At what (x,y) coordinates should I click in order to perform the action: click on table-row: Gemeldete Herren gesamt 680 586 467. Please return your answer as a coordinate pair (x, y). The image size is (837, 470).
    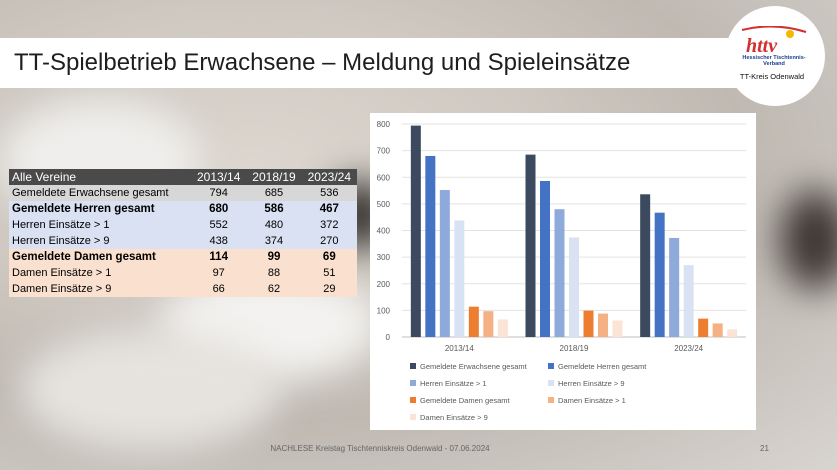
    Looking at the image, I should click on (183, 209).